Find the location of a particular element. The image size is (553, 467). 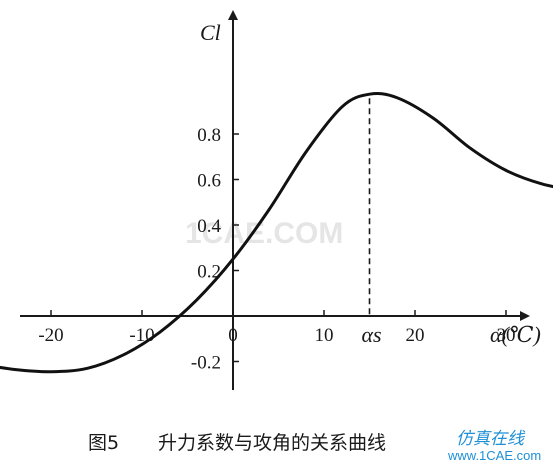

figure-caption-label: 图5 is located at coordinates (103, 443).